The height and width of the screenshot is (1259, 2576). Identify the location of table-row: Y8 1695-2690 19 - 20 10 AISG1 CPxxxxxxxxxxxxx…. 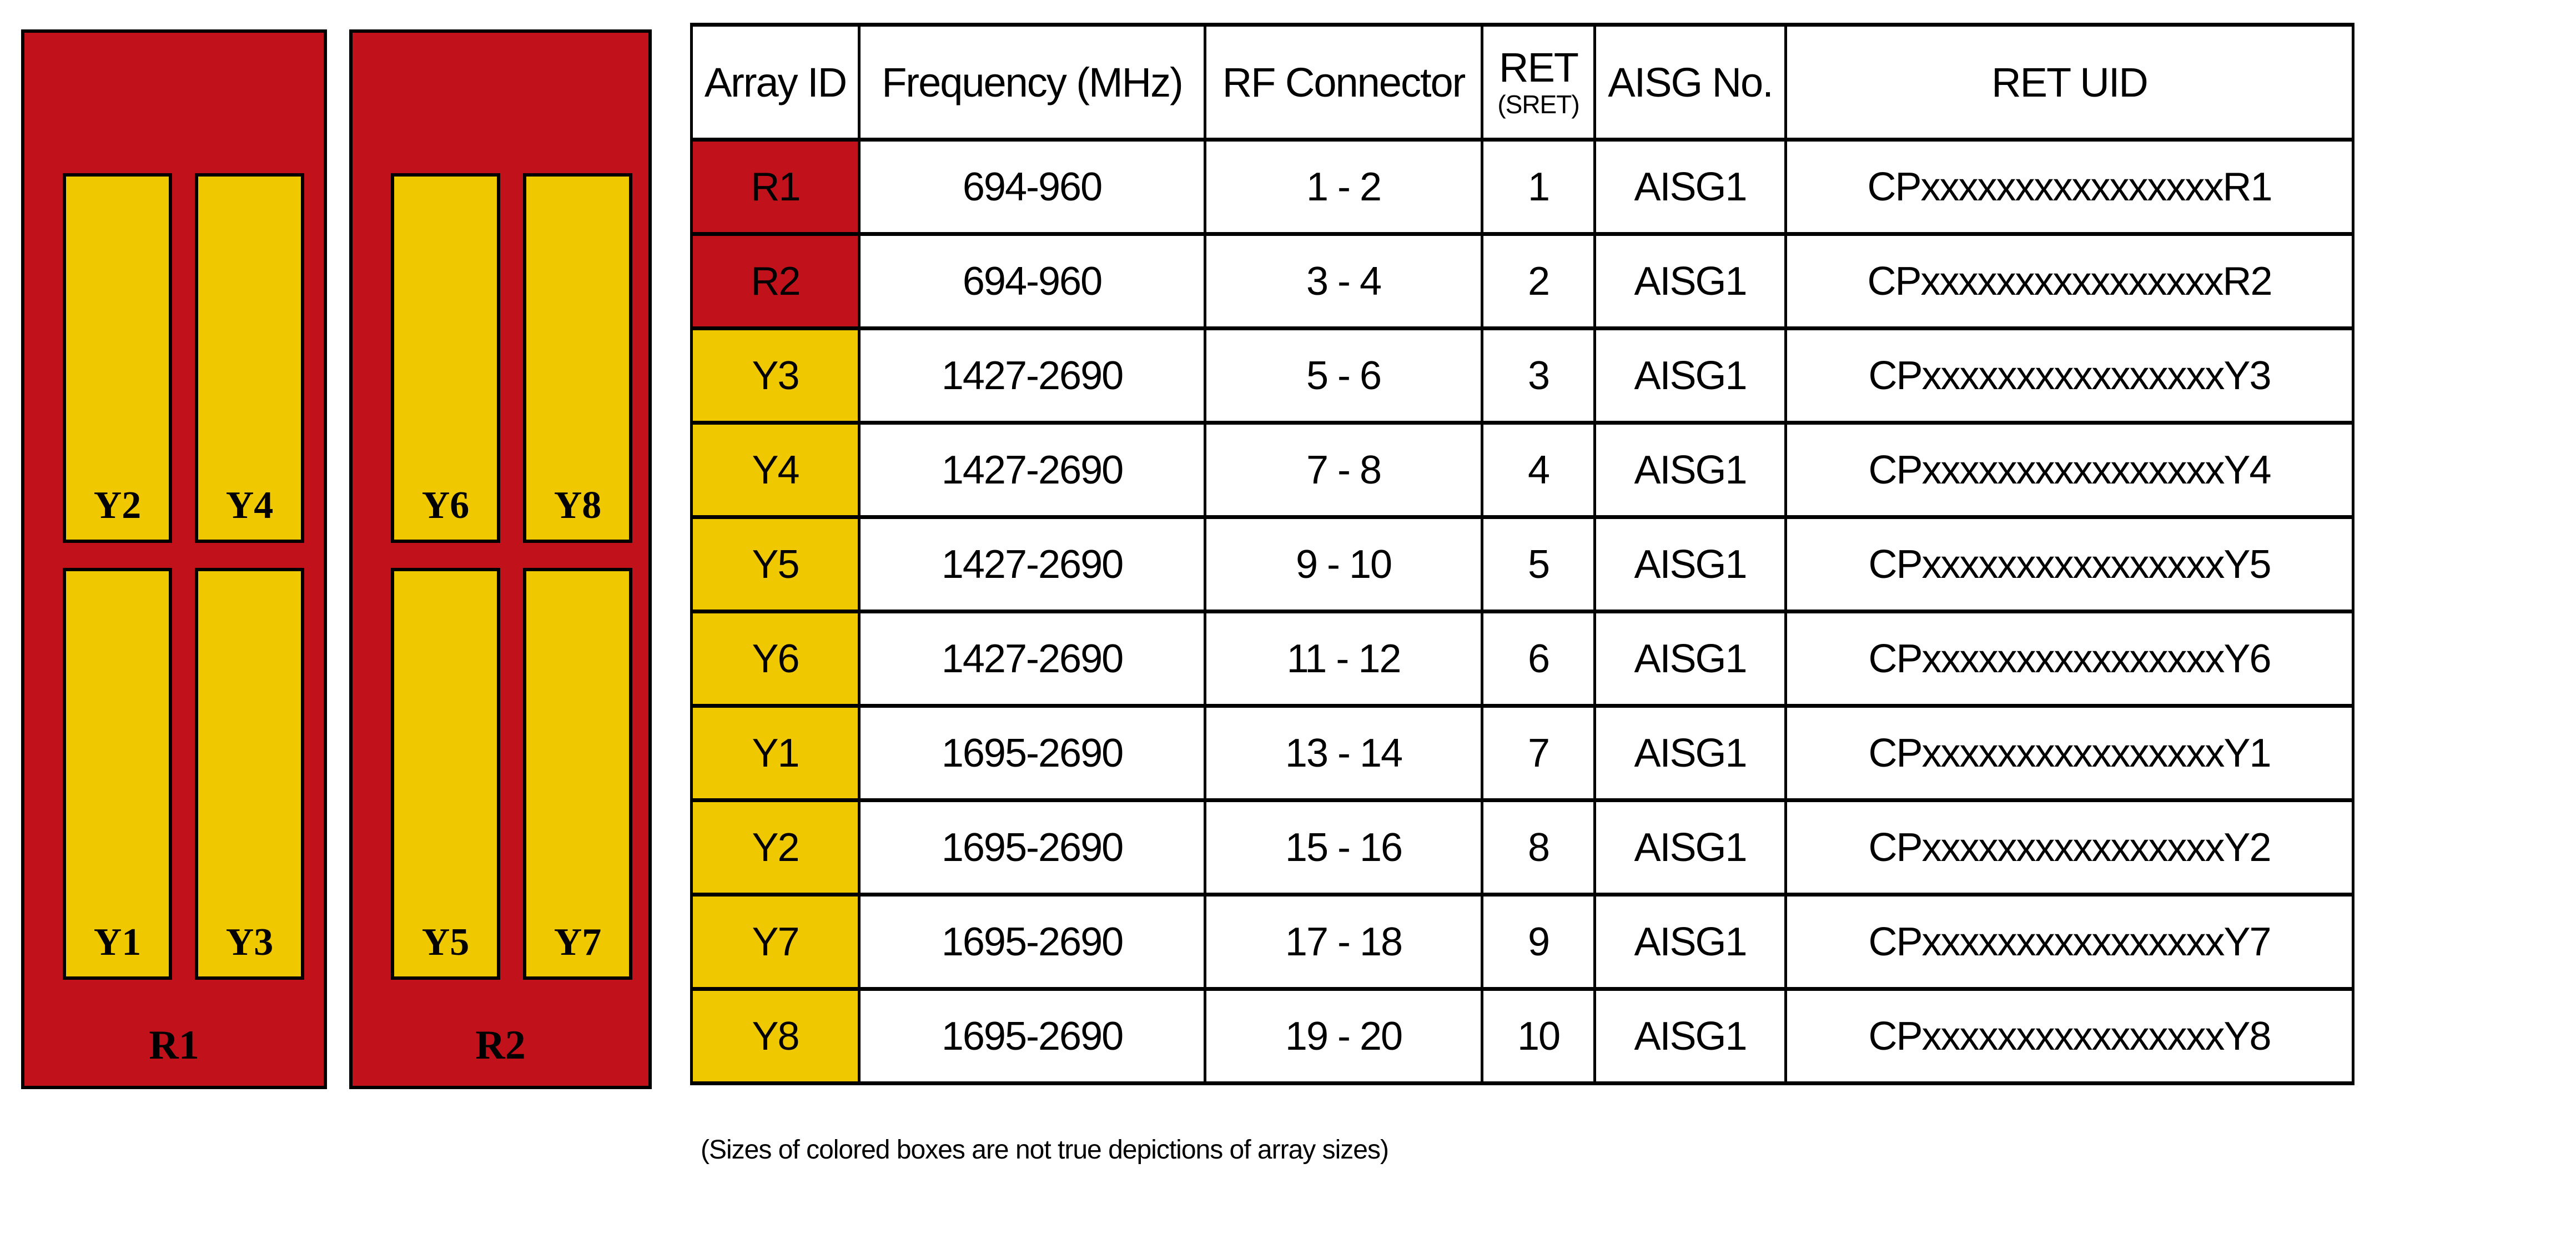
(1522, 1036).